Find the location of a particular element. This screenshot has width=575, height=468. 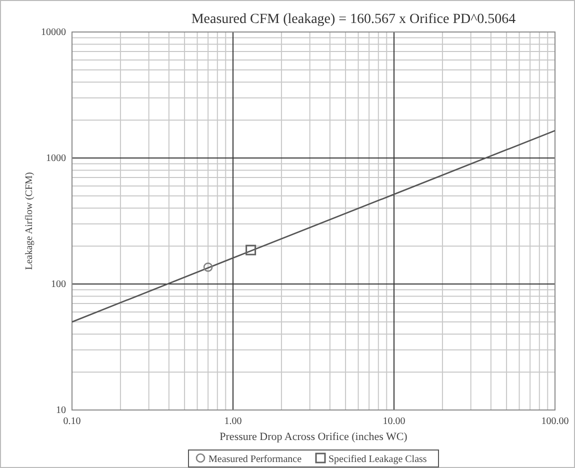

x-tick-label: 100.00 is located at coordinates (555, 421).